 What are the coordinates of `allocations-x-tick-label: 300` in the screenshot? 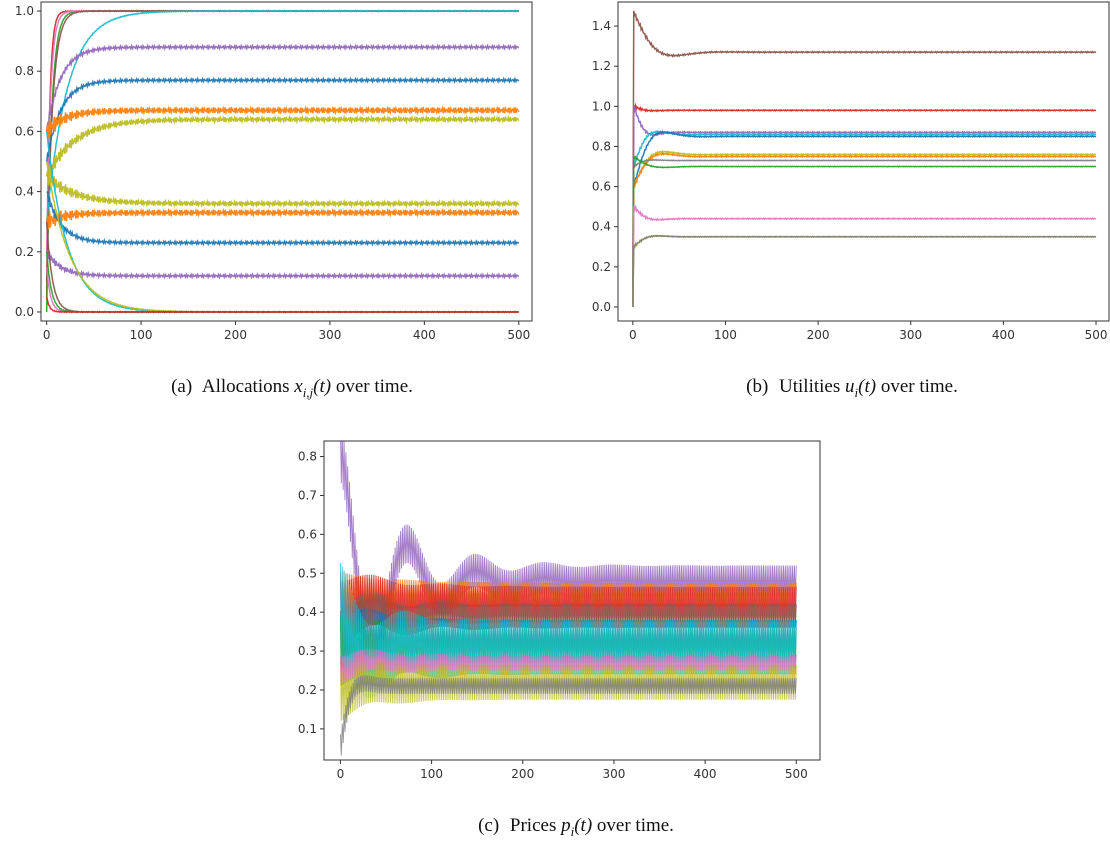 It's located at (329, 335).